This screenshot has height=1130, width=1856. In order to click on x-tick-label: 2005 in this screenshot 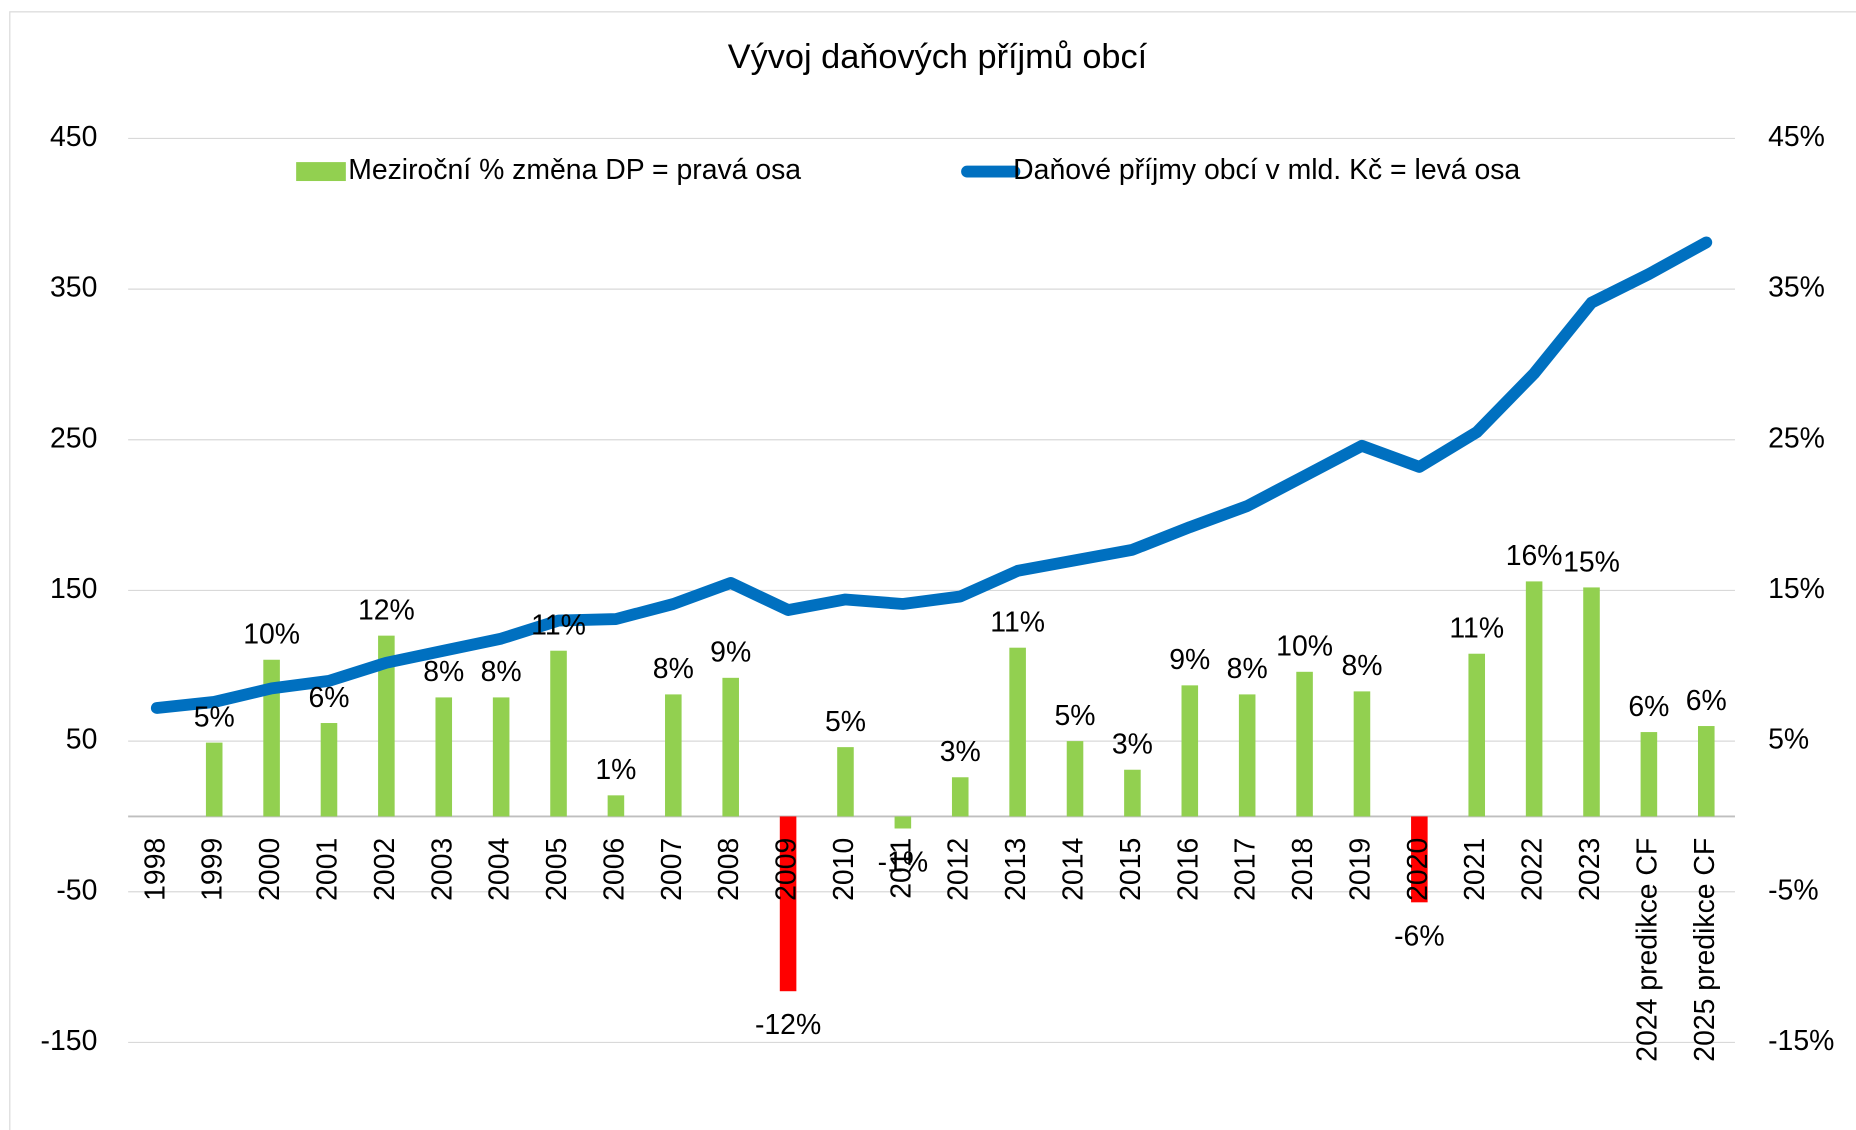, I will do `click(557, 869)`.